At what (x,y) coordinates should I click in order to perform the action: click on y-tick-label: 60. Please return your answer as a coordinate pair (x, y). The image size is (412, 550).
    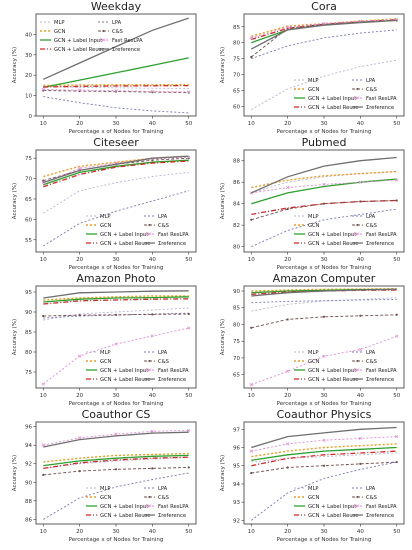
    Looking at the image, I should click on (236, 107).